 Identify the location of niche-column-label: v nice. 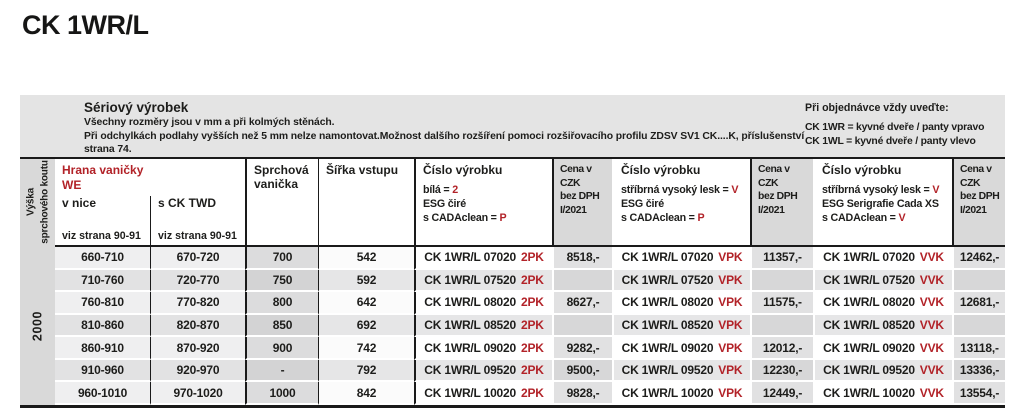
(79, 203).